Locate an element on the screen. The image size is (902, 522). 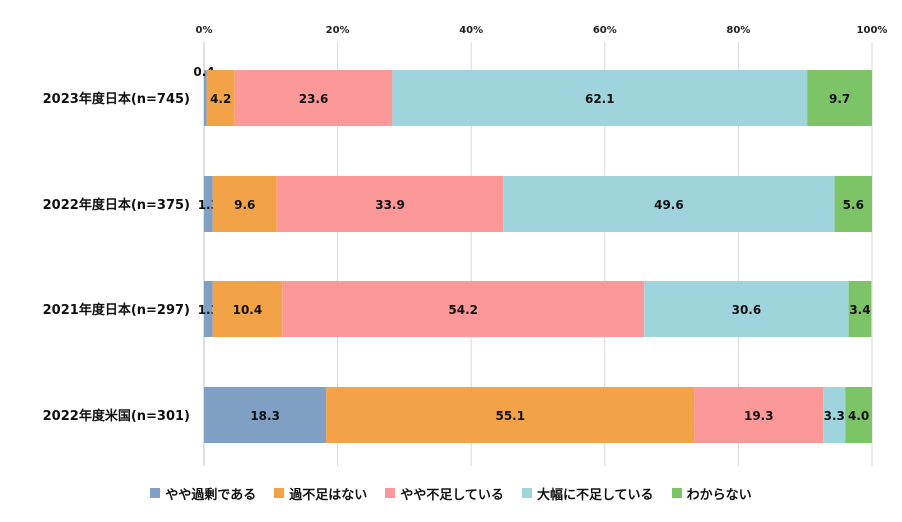
legend-label: 大幅に不足している is located at coordinates (595, 495).